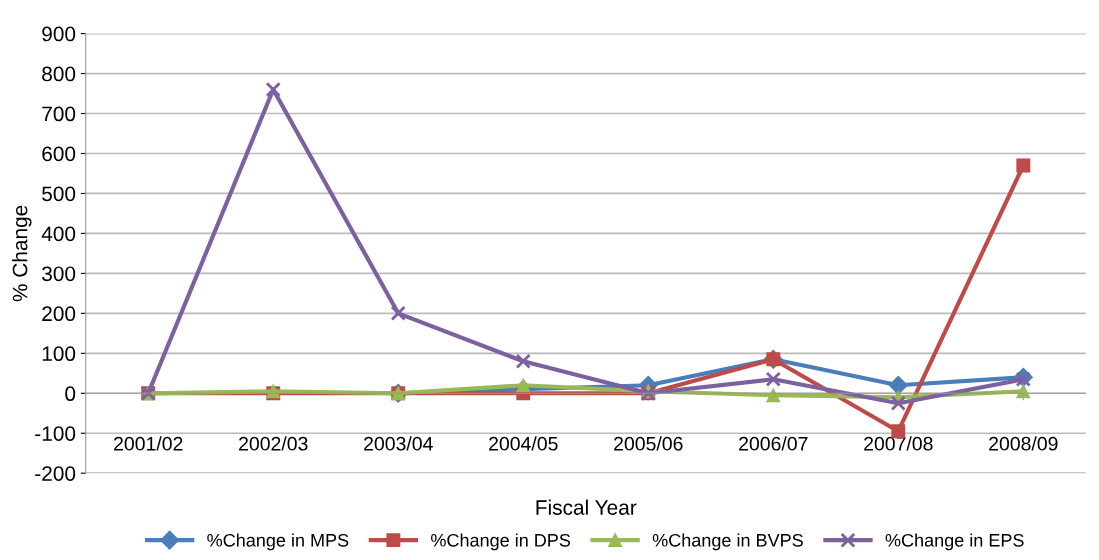  What do you see at coordinates (398, 443) in the screenshot?
I see `x-tick-label: 2003/04` at bounding box center [398, 443].